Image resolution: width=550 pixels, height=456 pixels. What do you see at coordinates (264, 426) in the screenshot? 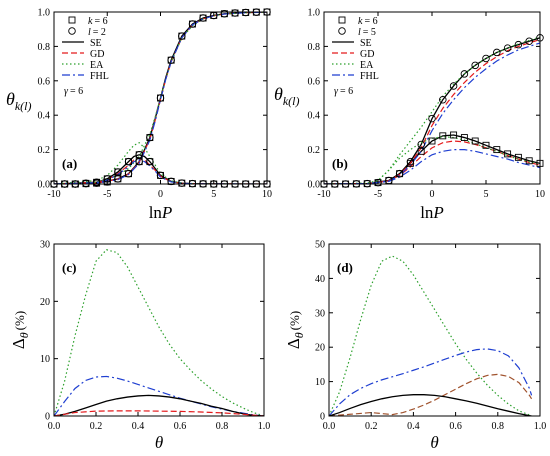
I see `x-tick-label: 1.0` at bounding box center [264, 426].